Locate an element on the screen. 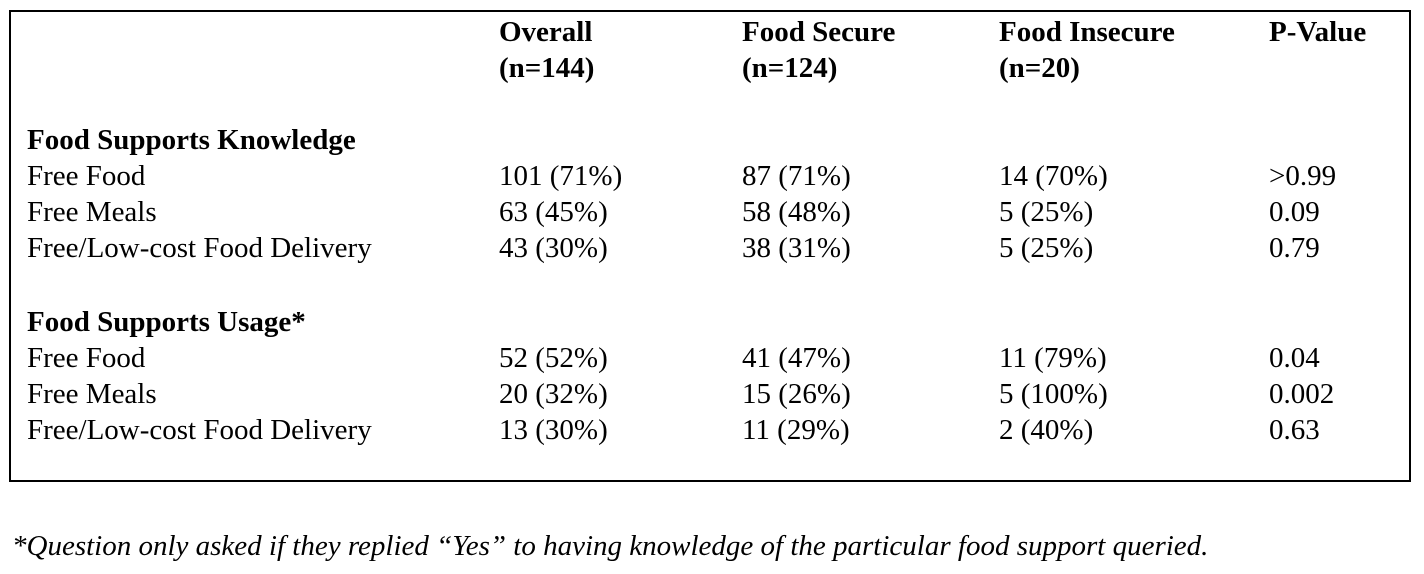 This screenshot has width=1424, height=574. cell-p-value: 0.04 is located at coordinates (1294, 358).